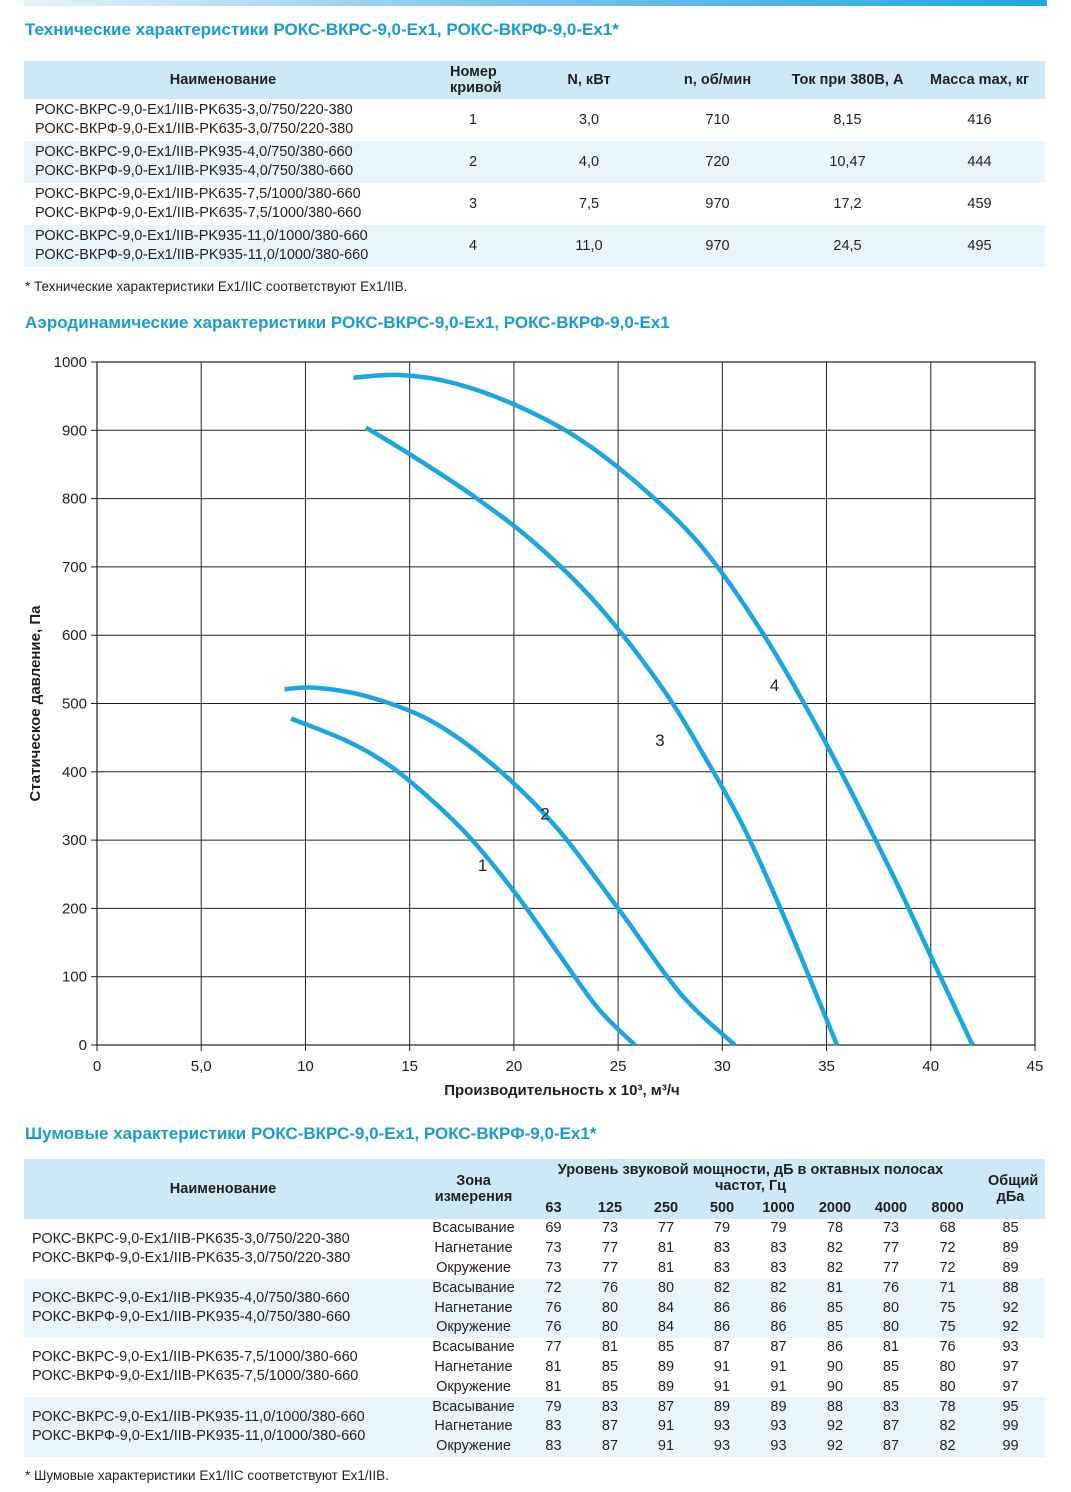 The width and height of the screenshot is (1071, 1492). I want to click on curve-number-label: 4, so click(774, 685).